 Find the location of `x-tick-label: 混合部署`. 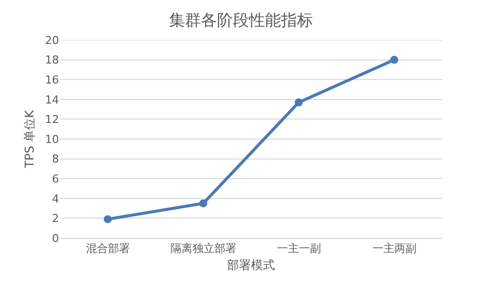

x-tick-label: 混合部署 is located at coordinates (108, 249).